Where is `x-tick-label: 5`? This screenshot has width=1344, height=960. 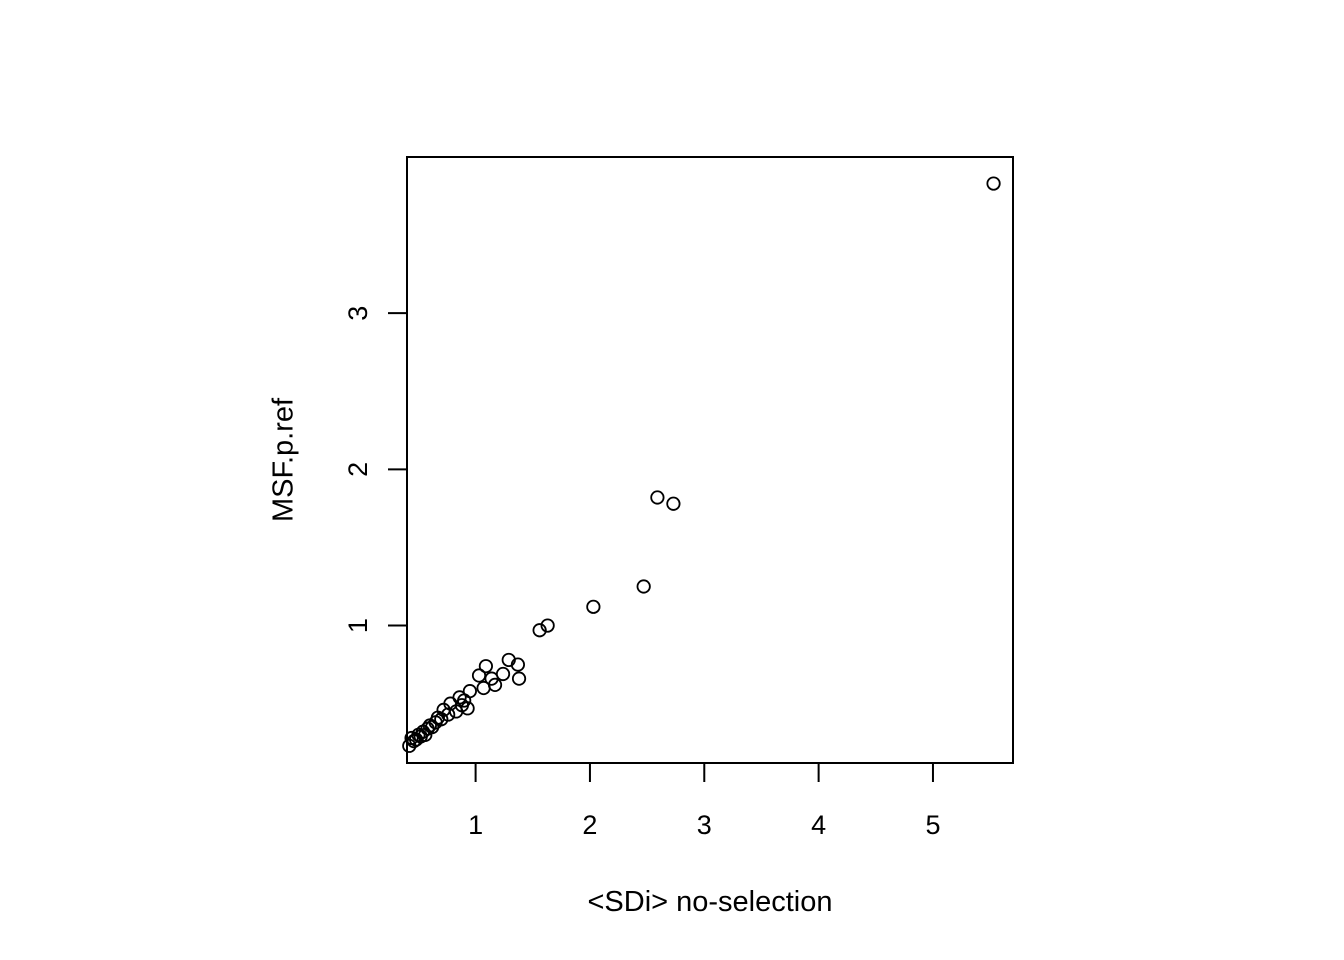 x-tick-label: 5 is located at coordinates (932, 825).